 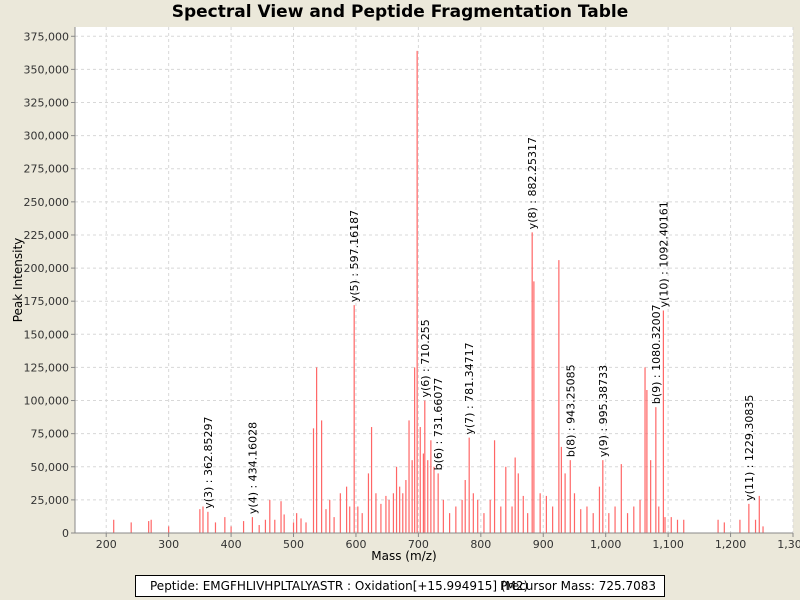 What do you see at coordinates (106, 544) in the screenshot?
I see `x-tick-label: 200` at bounding box center [106, 544].